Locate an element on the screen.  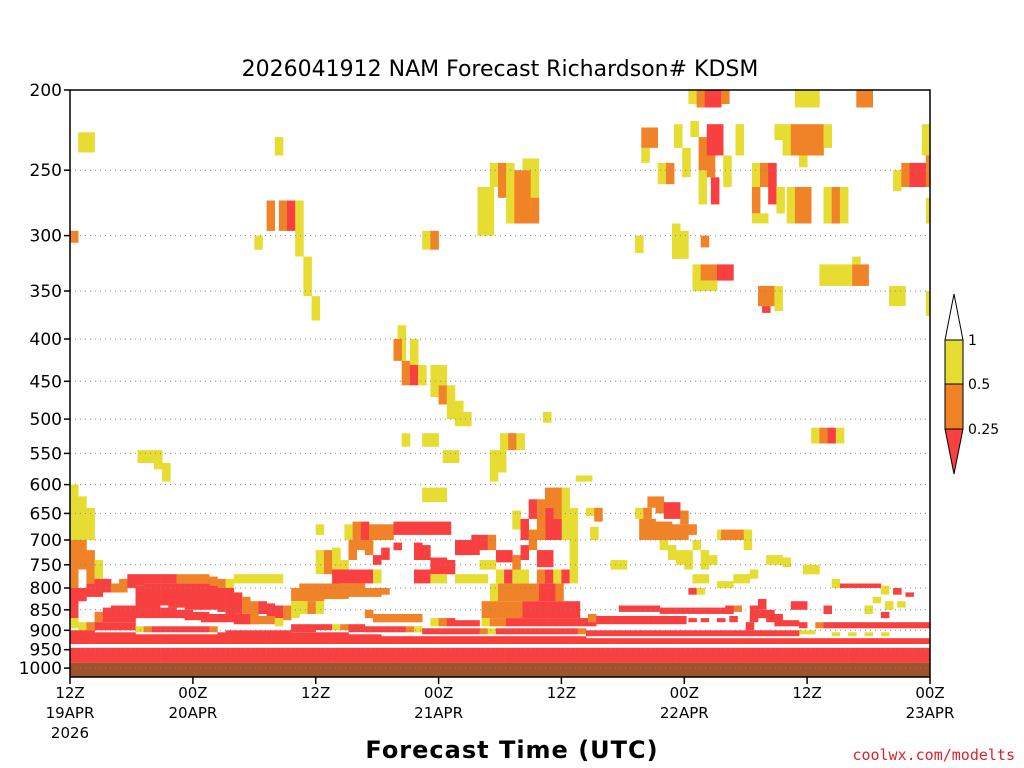
x-tick-label-bottom: 2026 is located at coordinates (70, 733).